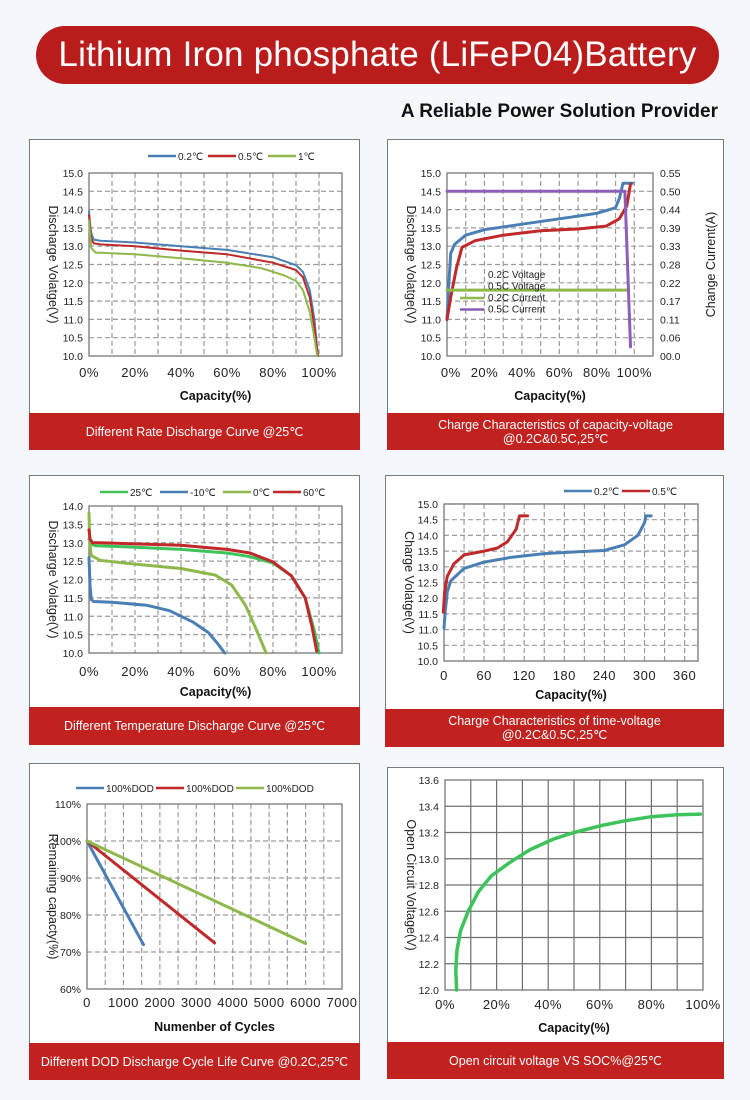 This screenshot has height=1100, width=750. I want to click on legend-label: 0.2C Current, so click(516, 298).